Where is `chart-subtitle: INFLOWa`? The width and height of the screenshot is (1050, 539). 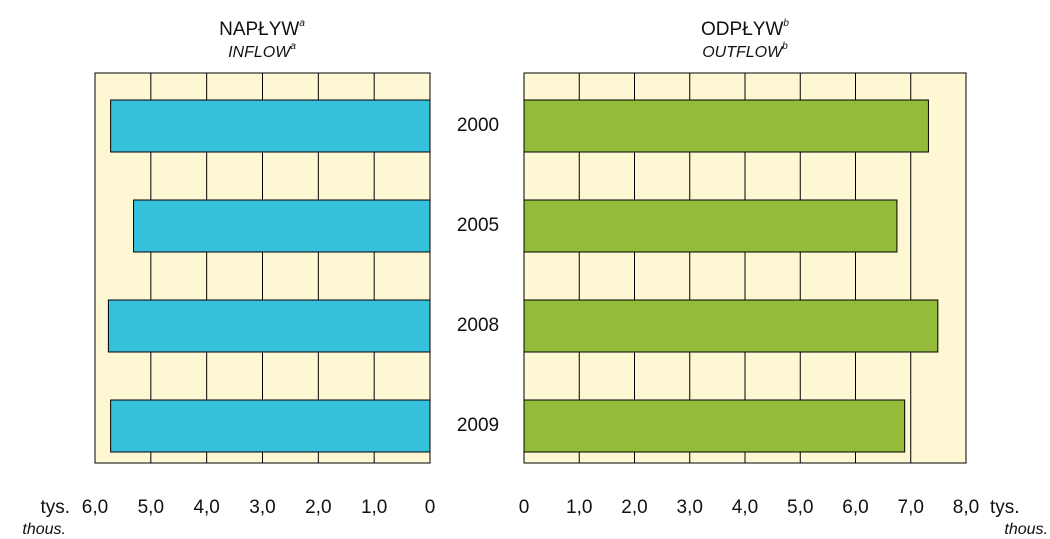
chart-subtitle: INFLOWa is located at coordinates (262, 51).